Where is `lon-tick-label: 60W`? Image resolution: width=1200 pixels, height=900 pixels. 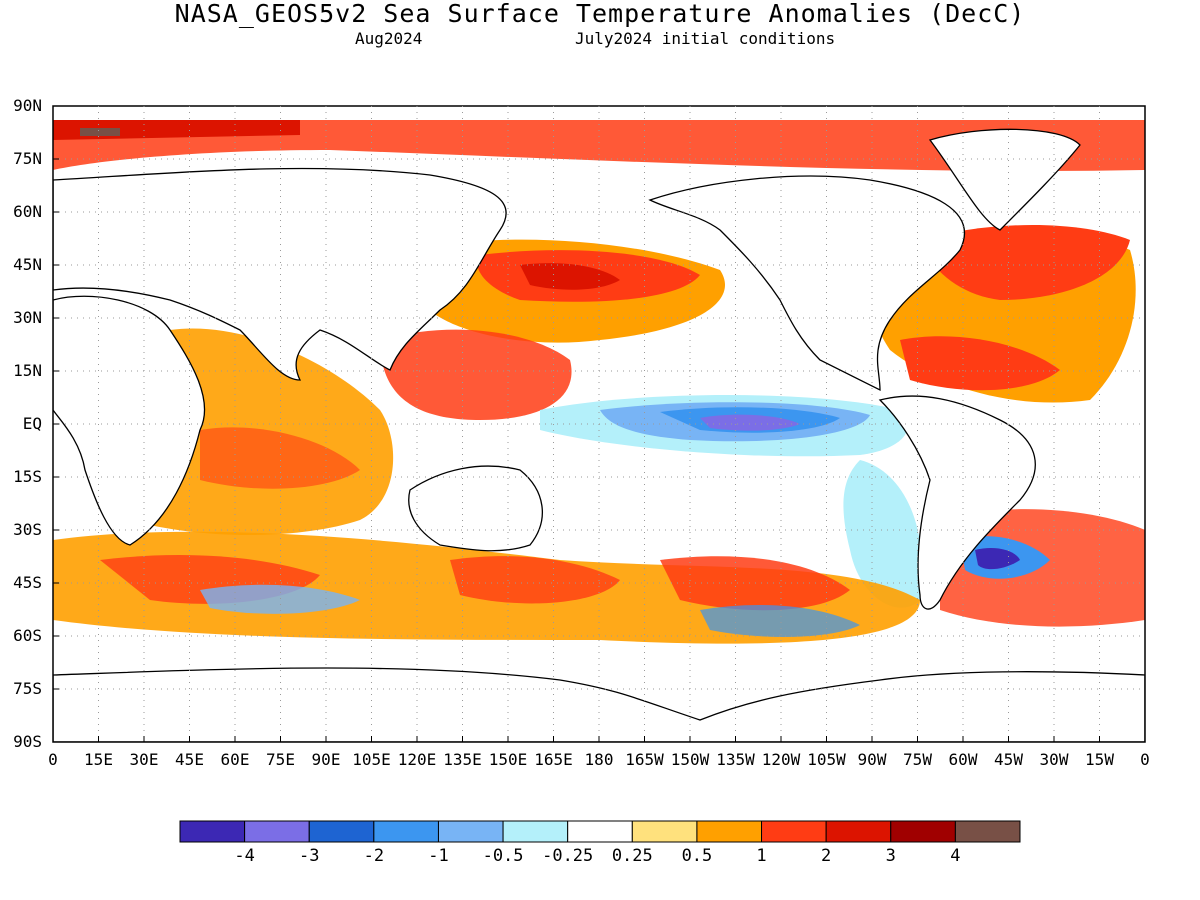 lon-tick-label: 60W is located at coordinates (963, 759).